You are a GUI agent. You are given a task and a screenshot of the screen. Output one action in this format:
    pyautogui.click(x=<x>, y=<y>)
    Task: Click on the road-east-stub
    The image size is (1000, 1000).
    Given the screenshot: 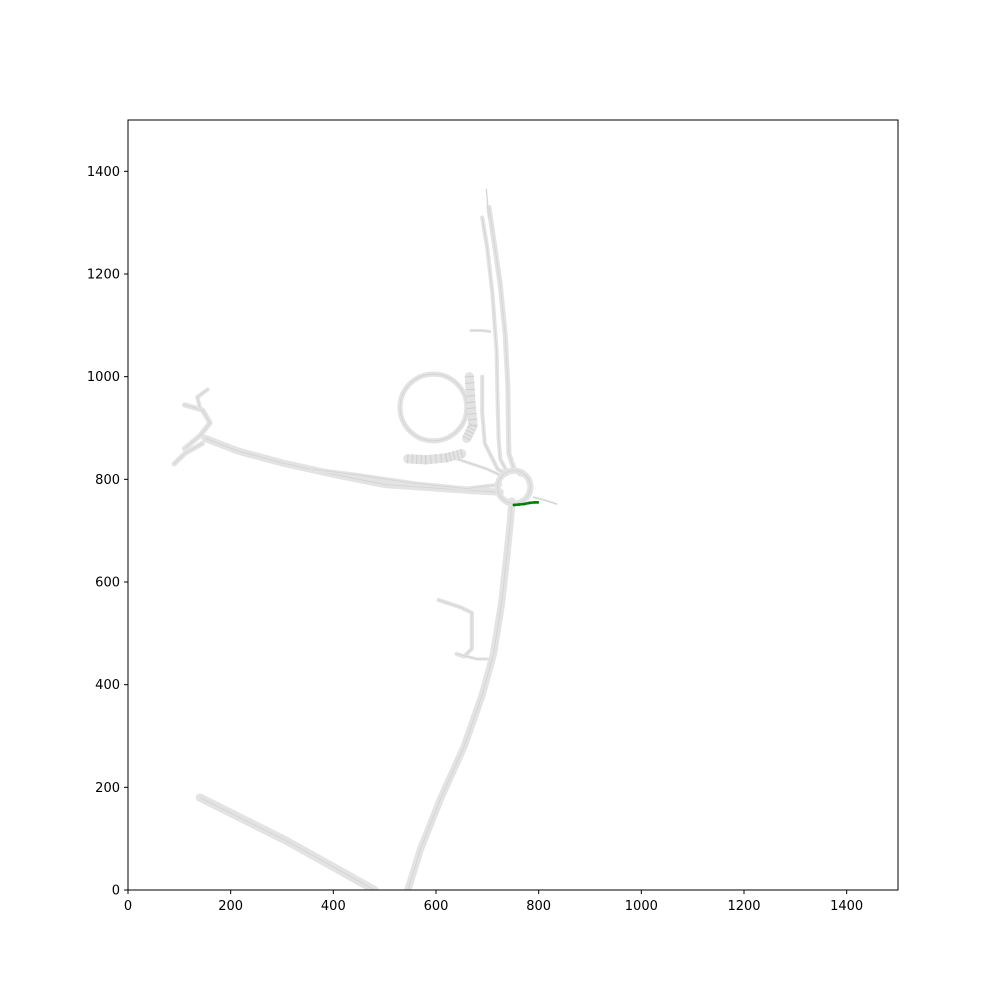 What is the action you would take?
    pyautogui.click(x=545, y=501)
    